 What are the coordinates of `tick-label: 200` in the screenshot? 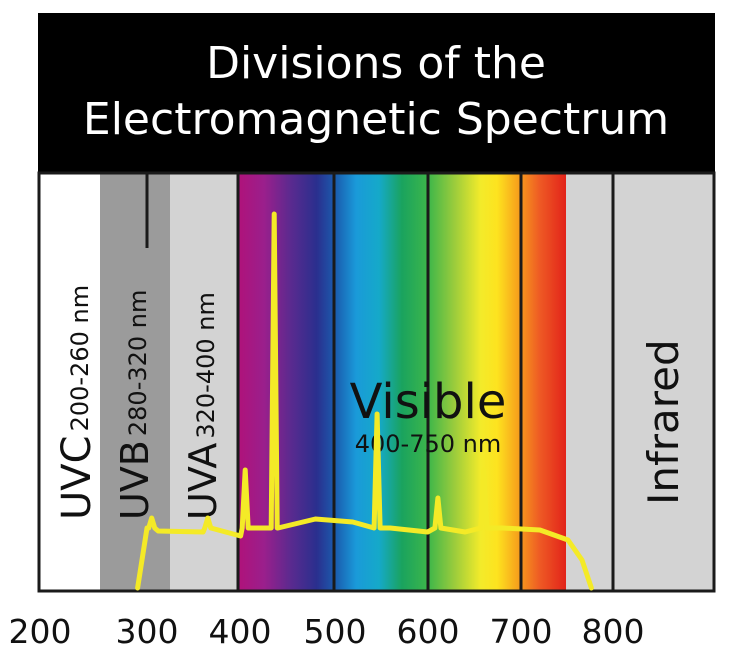 It's located at (40, 631).